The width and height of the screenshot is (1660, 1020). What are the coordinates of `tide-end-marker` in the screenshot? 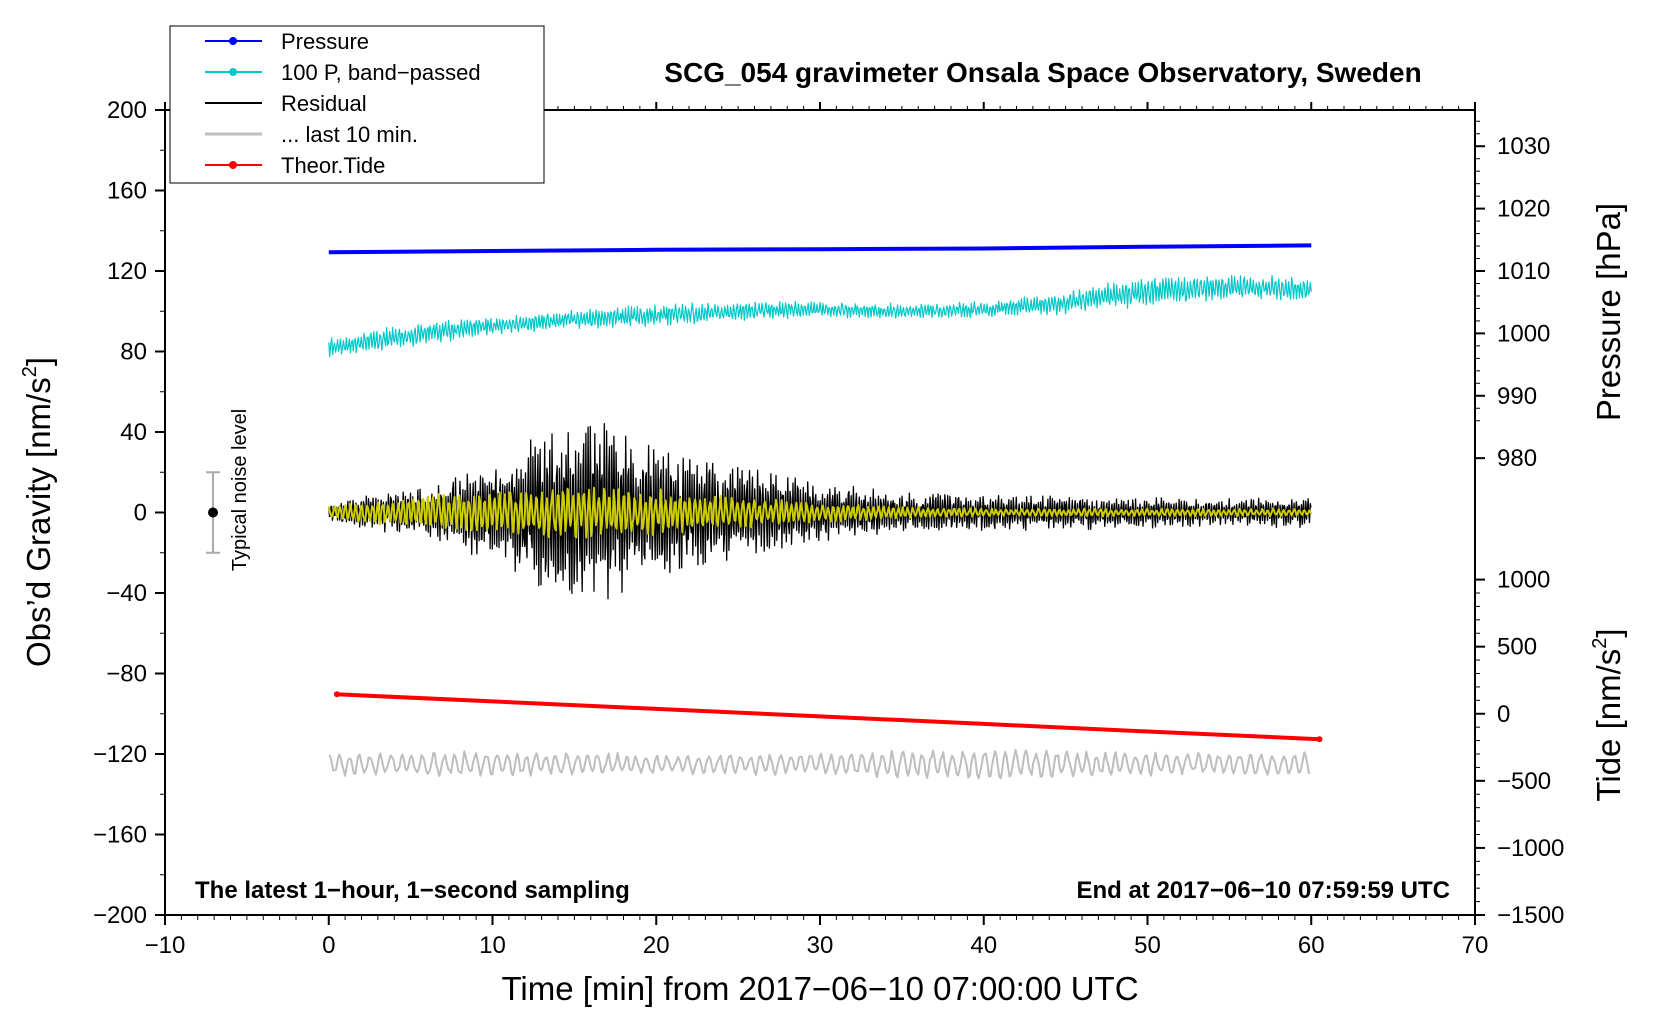 It's located at (1319, 739).